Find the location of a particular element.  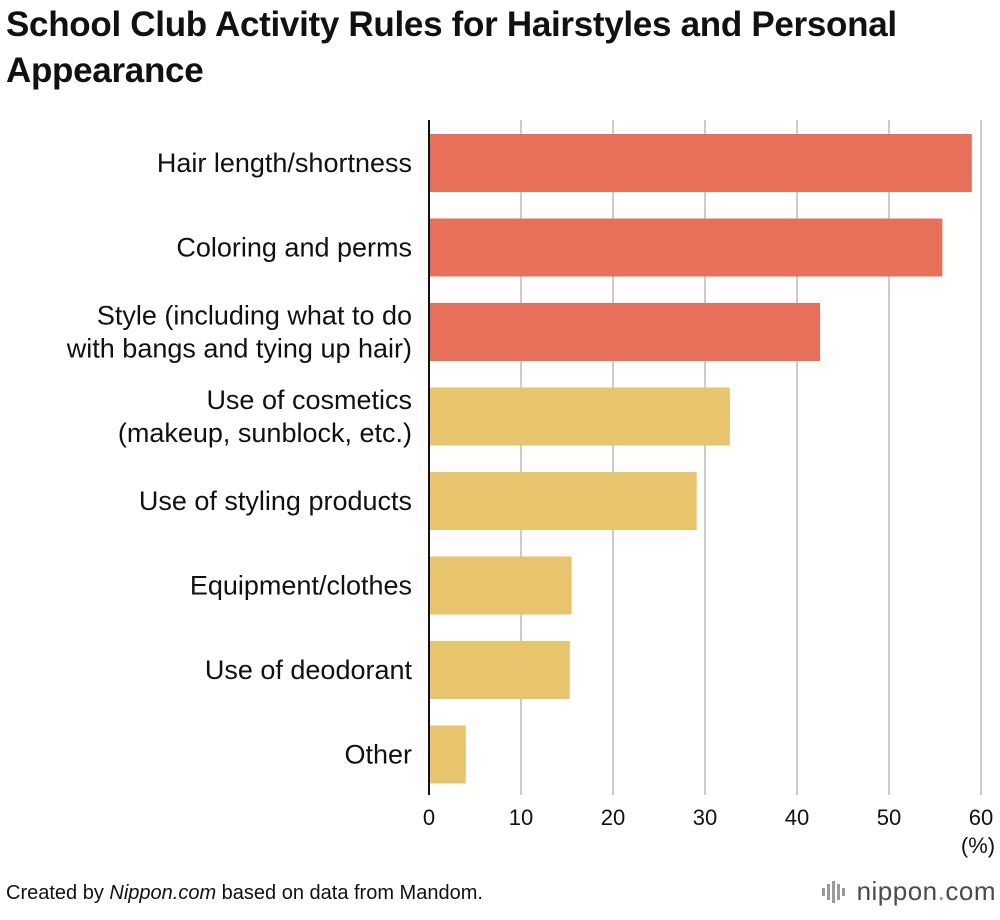

category-label-line: Coloring and perms is located at coordinates (294, 248).